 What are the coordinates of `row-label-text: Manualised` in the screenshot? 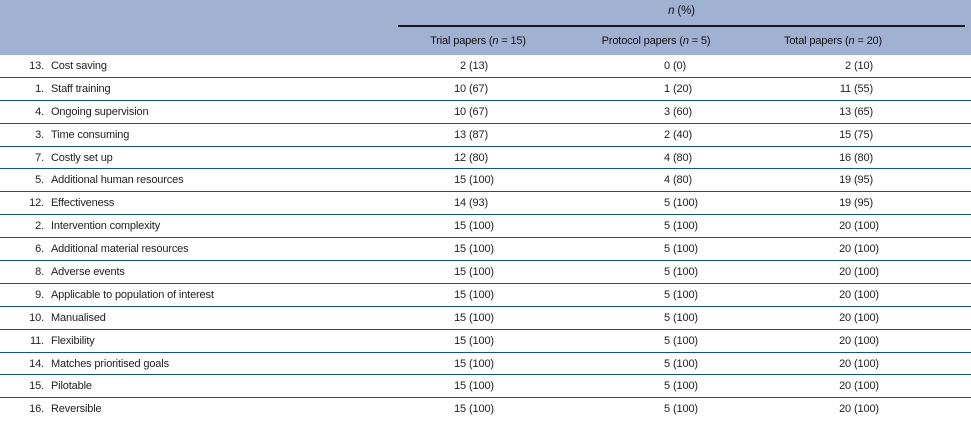 It's located at (78, 317).